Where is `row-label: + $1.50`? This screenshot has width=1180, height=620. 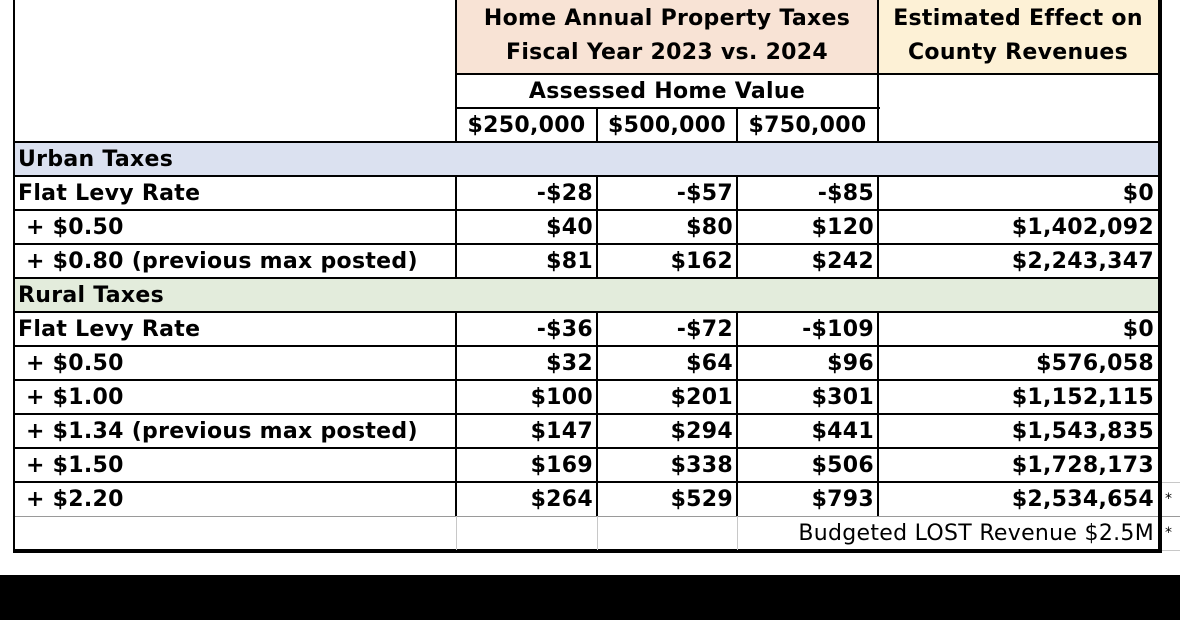
row-label: + $1.50 is located at coordinates (71, 465).